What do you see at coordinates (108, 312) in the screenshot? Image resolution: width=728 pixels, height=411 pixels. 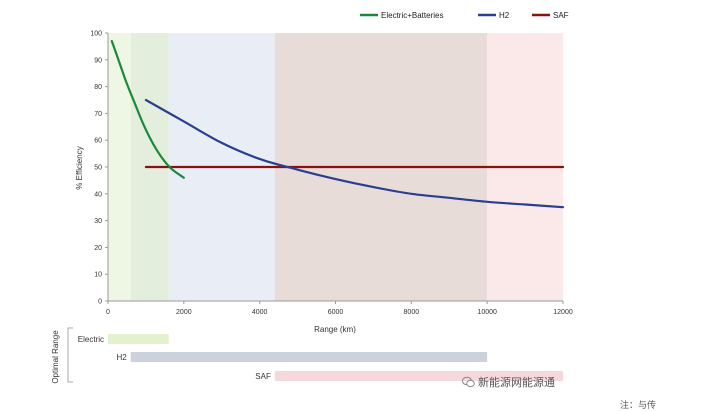 I see `x-tick-label: 0` at bounding box center [108, 312].